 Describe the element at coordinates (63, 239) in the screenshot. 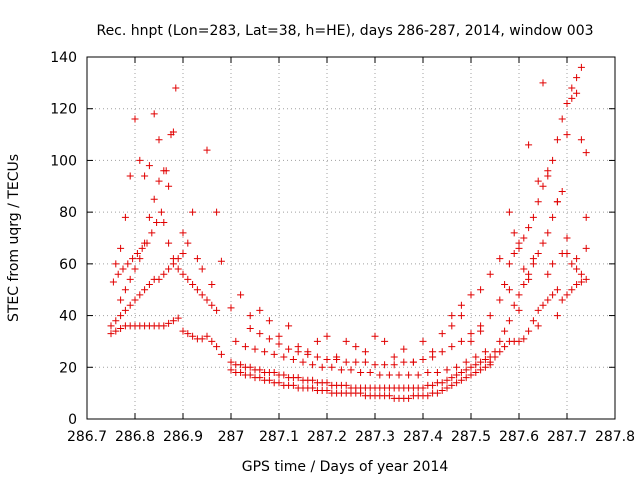

I see `y-tick-labels: 0 20 40 60 80 100 120 140` at that location.